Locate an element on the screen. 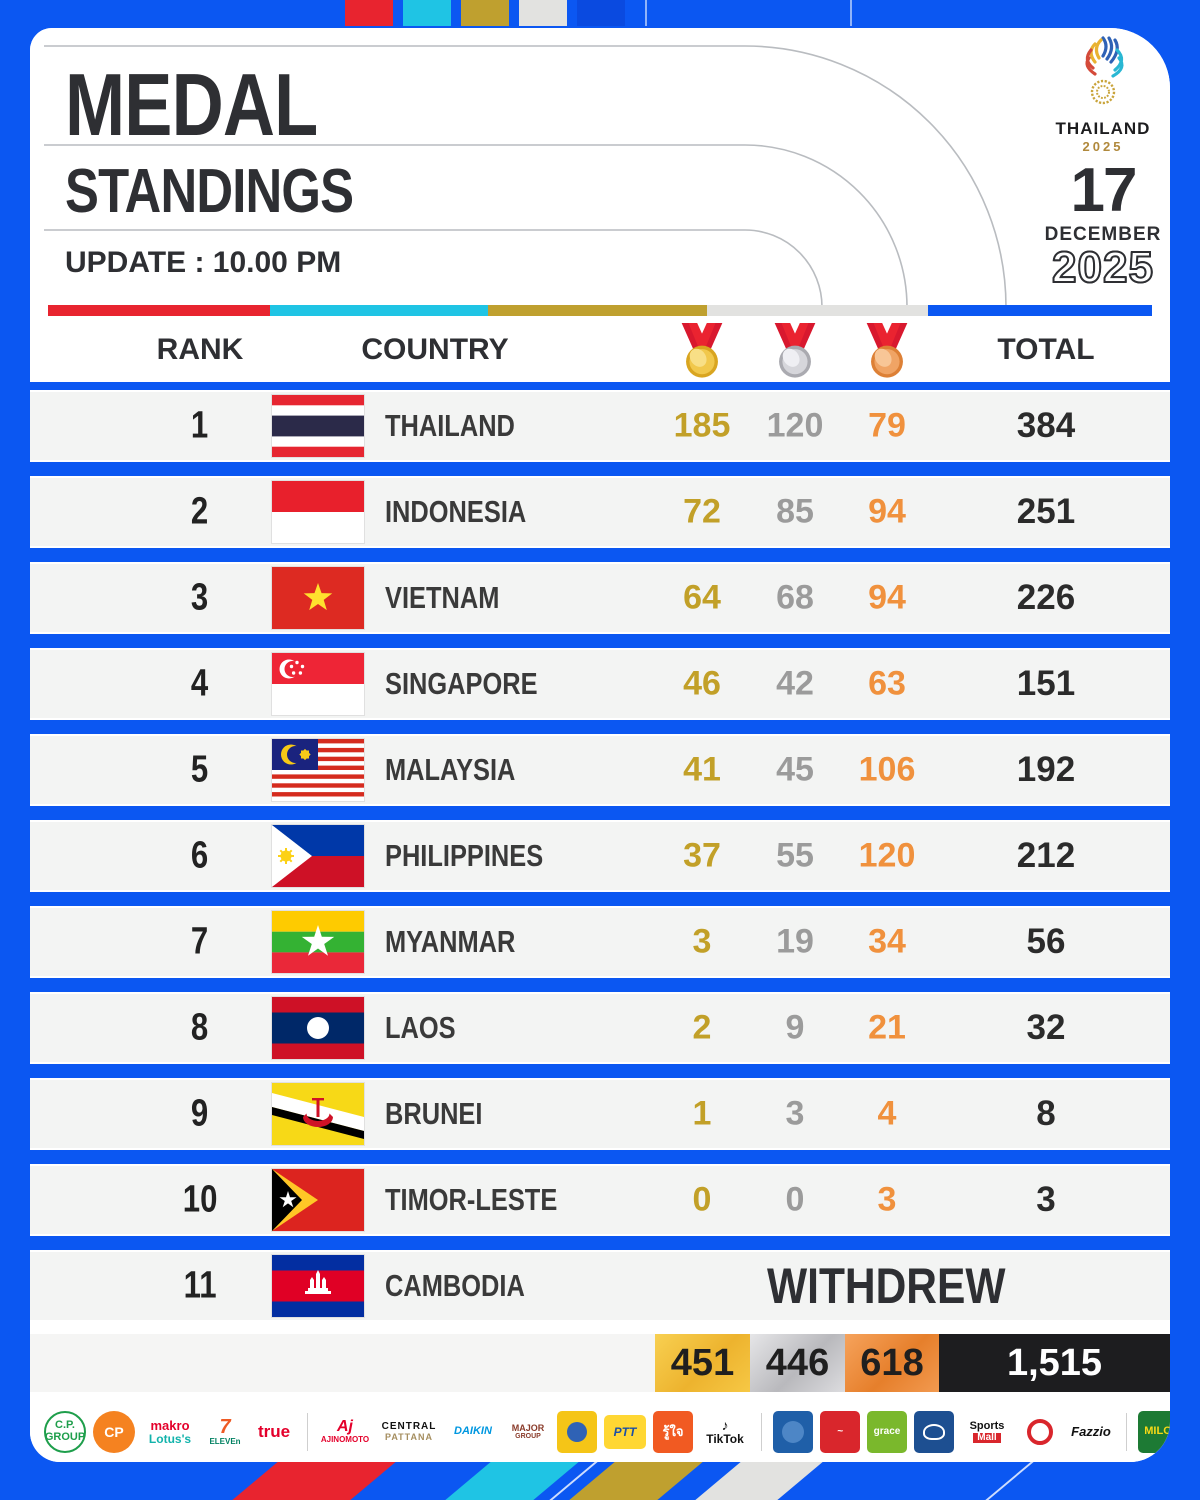  rank-value: 1 is located at coordinates (200, 425).